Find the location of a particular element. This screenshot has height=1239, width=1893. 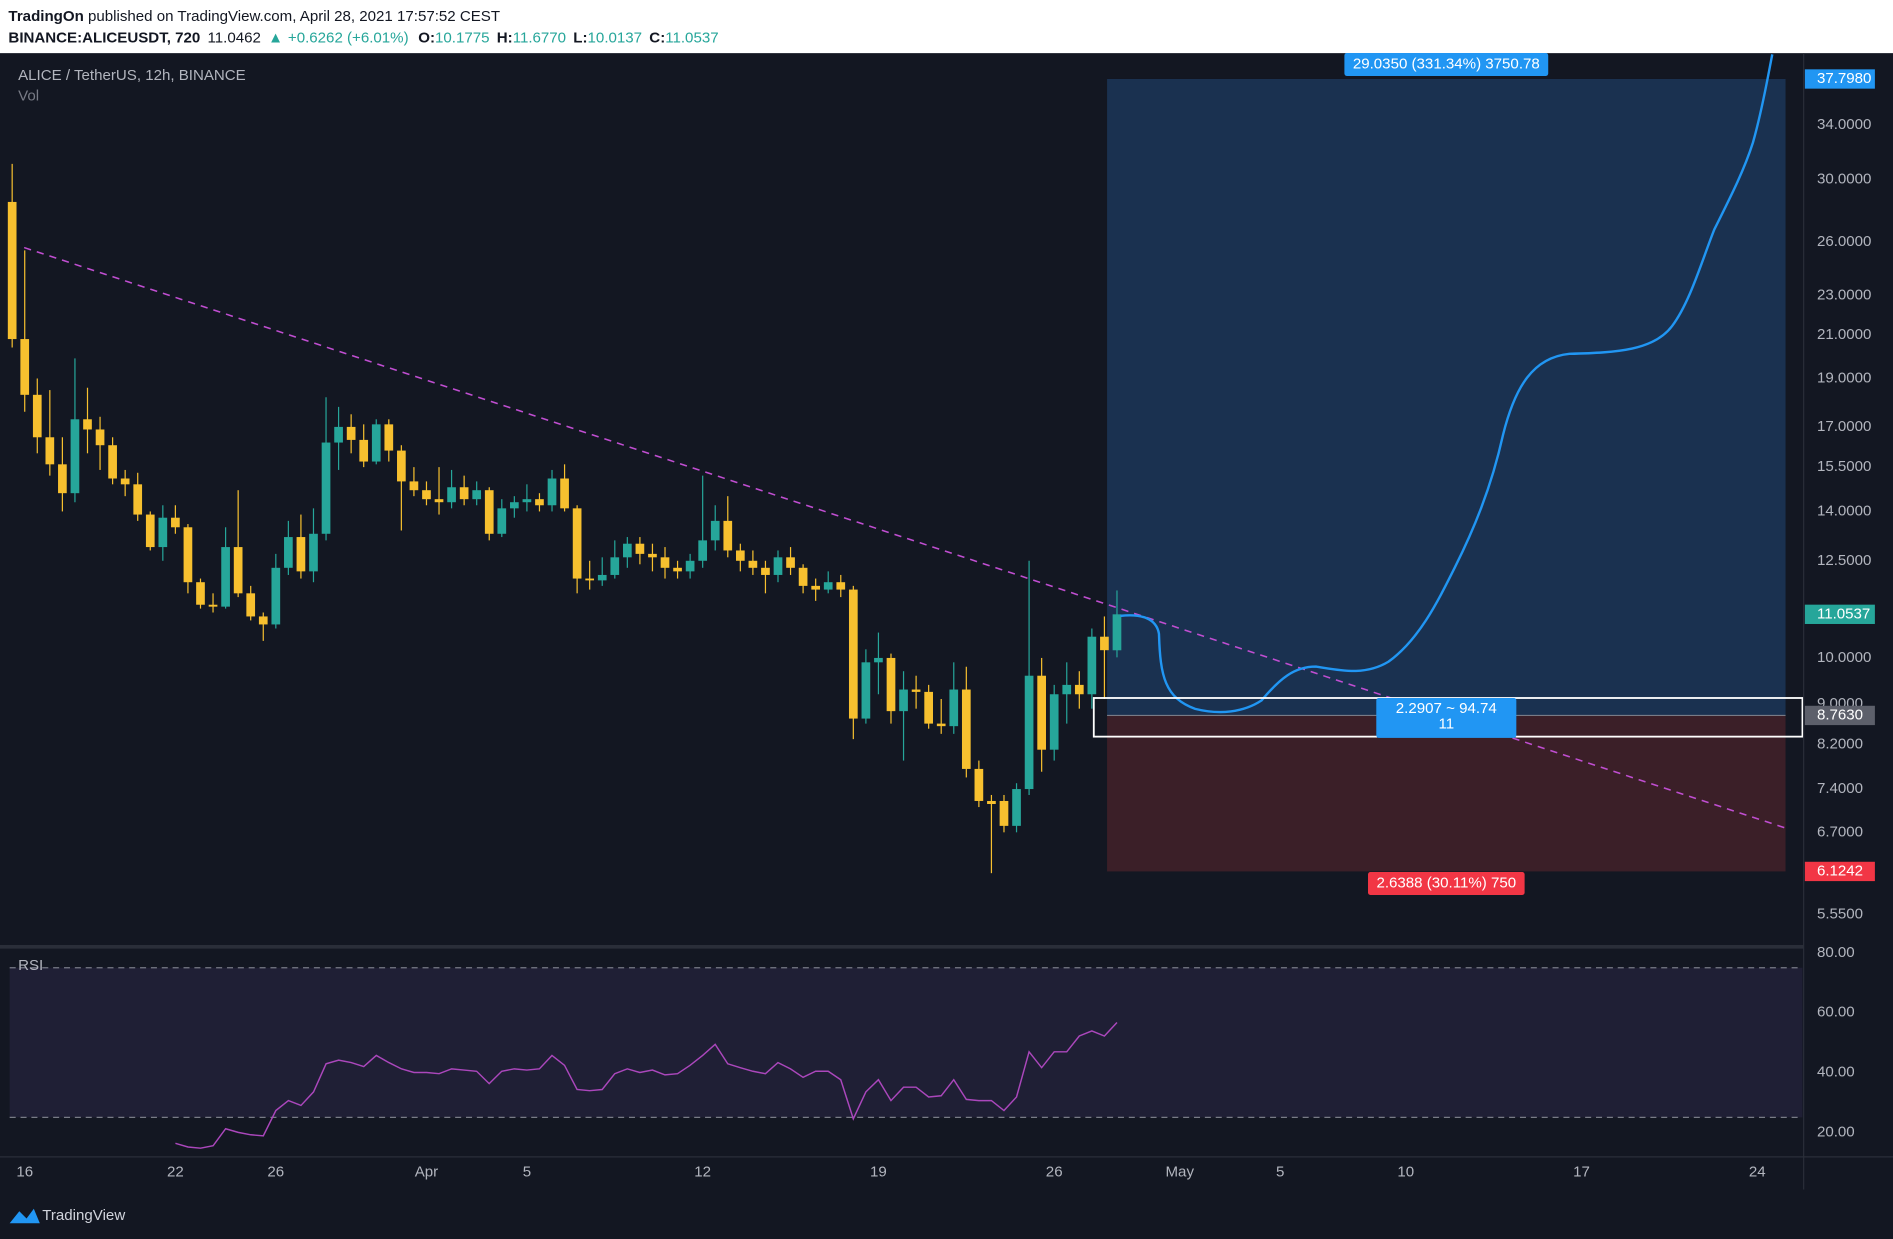

stop-label-box is located at coordinates (1446, 883).